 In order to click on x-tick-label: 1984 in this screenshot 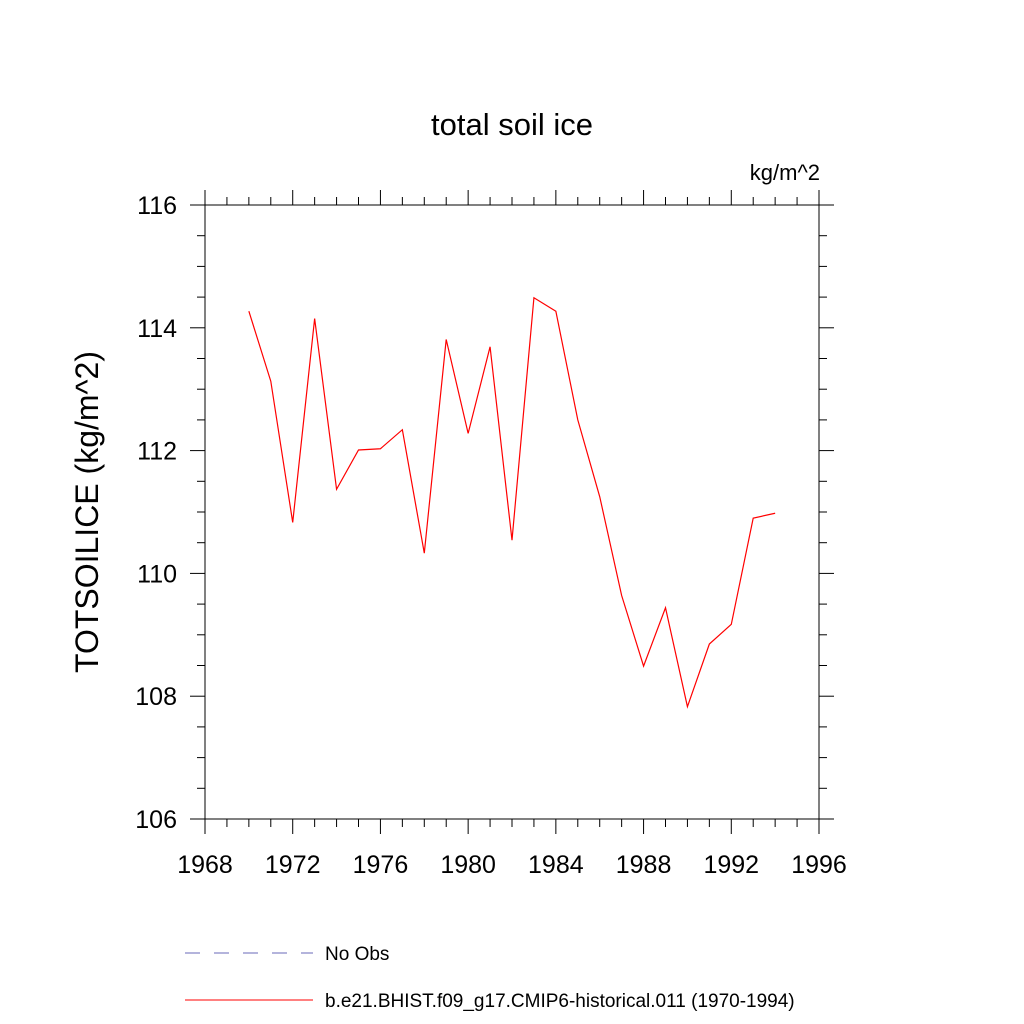, I will do `click(556, 865)`.